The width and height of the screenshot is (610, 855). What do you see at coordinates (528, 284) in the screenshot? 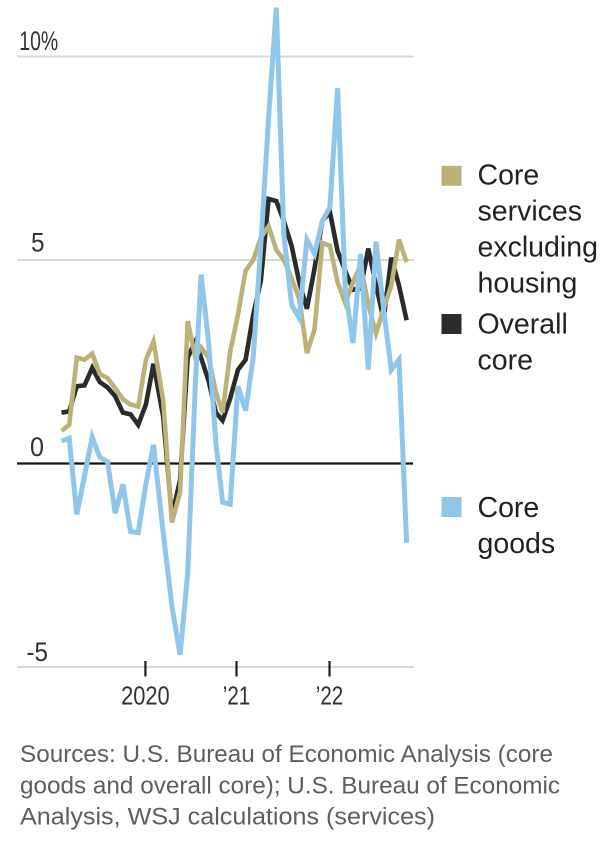
I see `svg-text: housing` at bounding box center [528, 284].